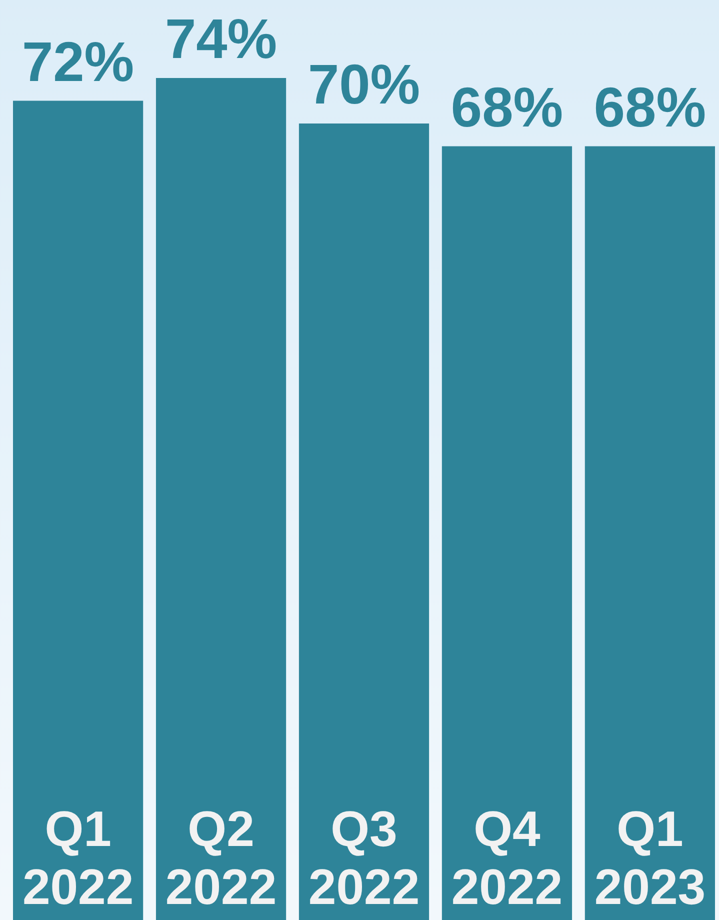 This screenshot has width=719, height=920. I want to click on data-label: 70%, so click(364, 84).